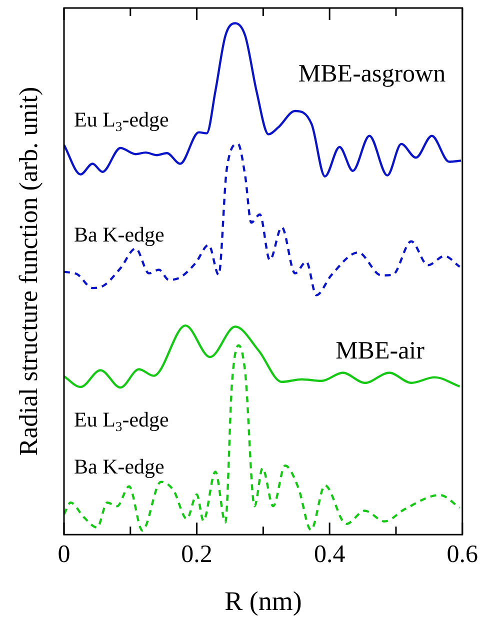 This screenshot has height=633, width=484. Describe the element at coordinates (372, 74) in the screenshot. I see `annotation: MBE-asgrown` at that location.